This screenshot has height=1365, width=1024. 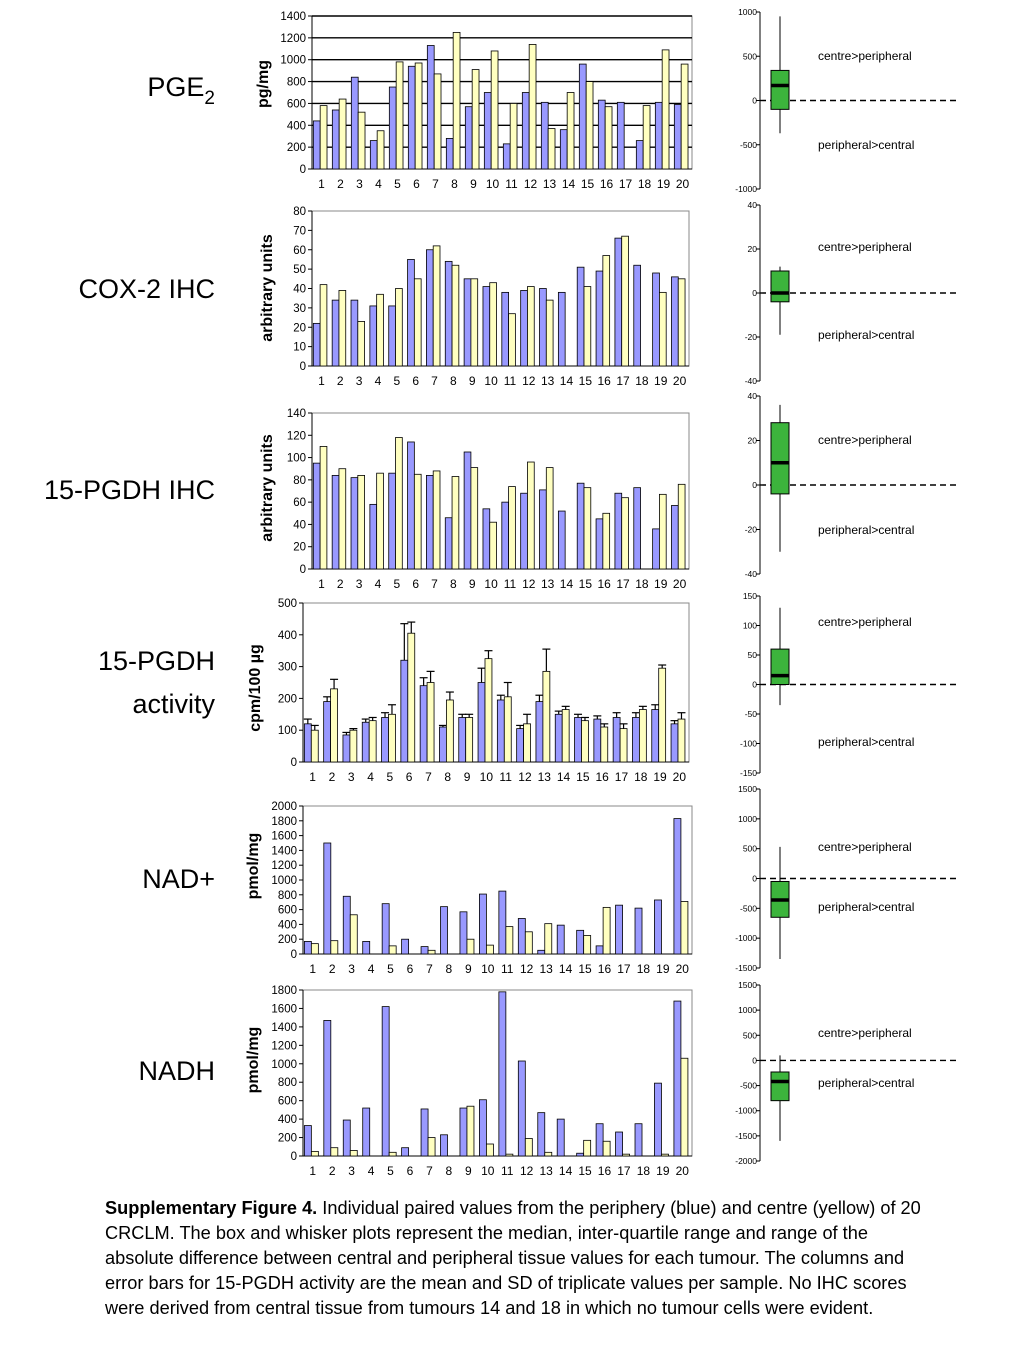 I want to click on x-tick-label: 5, so click(x=390, y=777).